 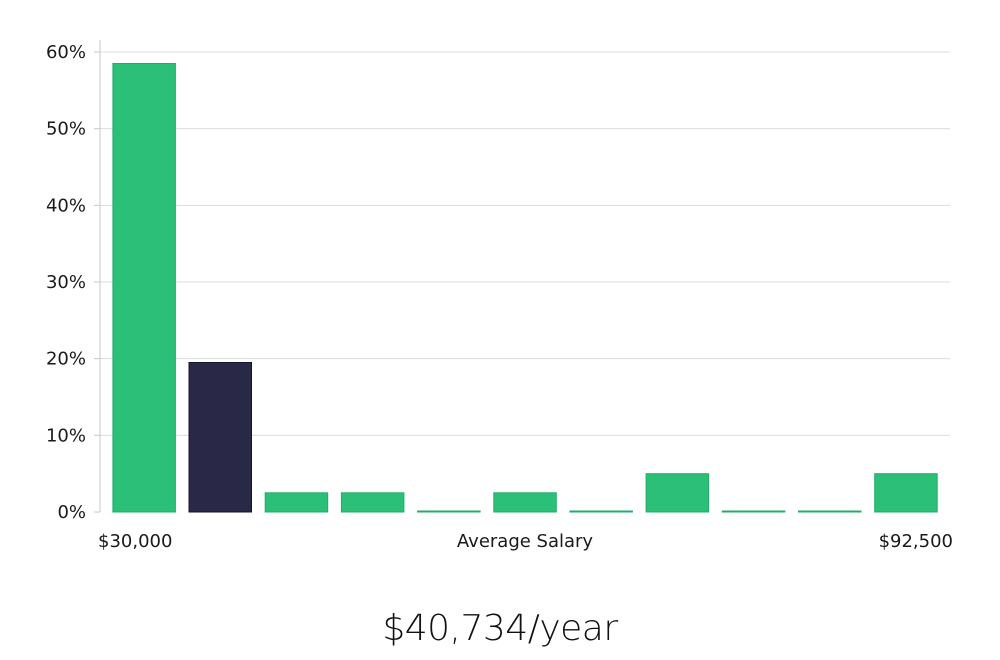 I want to click on labels-layer: $30,000 Average Salary $92,500, so click(x=525, y=541).